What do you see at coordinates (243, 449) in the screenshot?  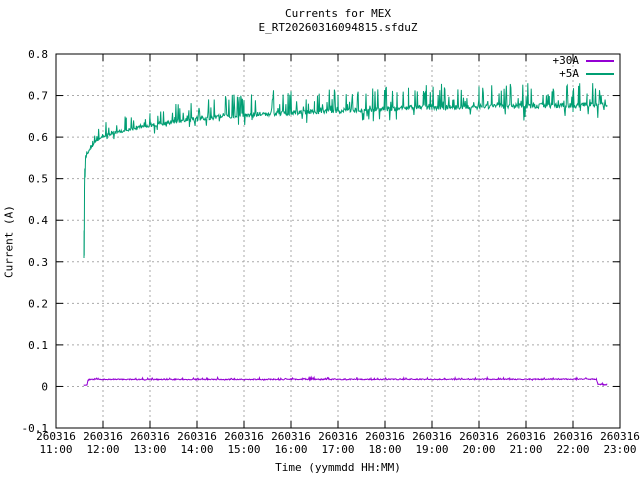 I see `x-tick-label-time: 15:00` at bounding box center [243, 449].